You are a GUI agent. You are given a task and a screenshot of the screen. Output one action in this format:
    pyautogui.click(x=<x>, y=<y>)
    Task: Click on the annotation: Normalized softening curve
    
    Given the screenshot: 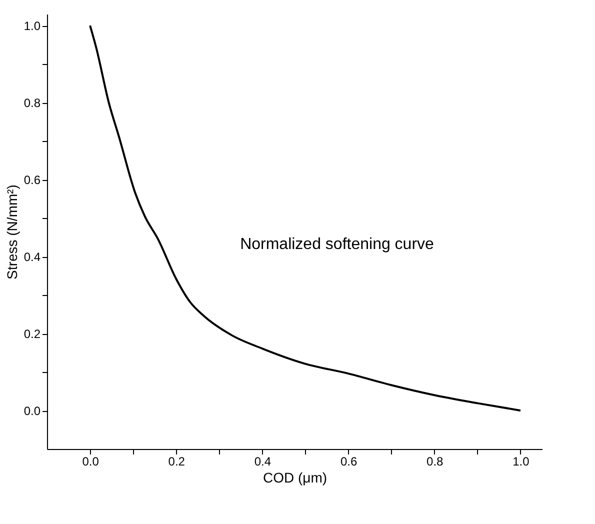 What is the action you would take?
    pyautogui.click(x=337, y=244)
    